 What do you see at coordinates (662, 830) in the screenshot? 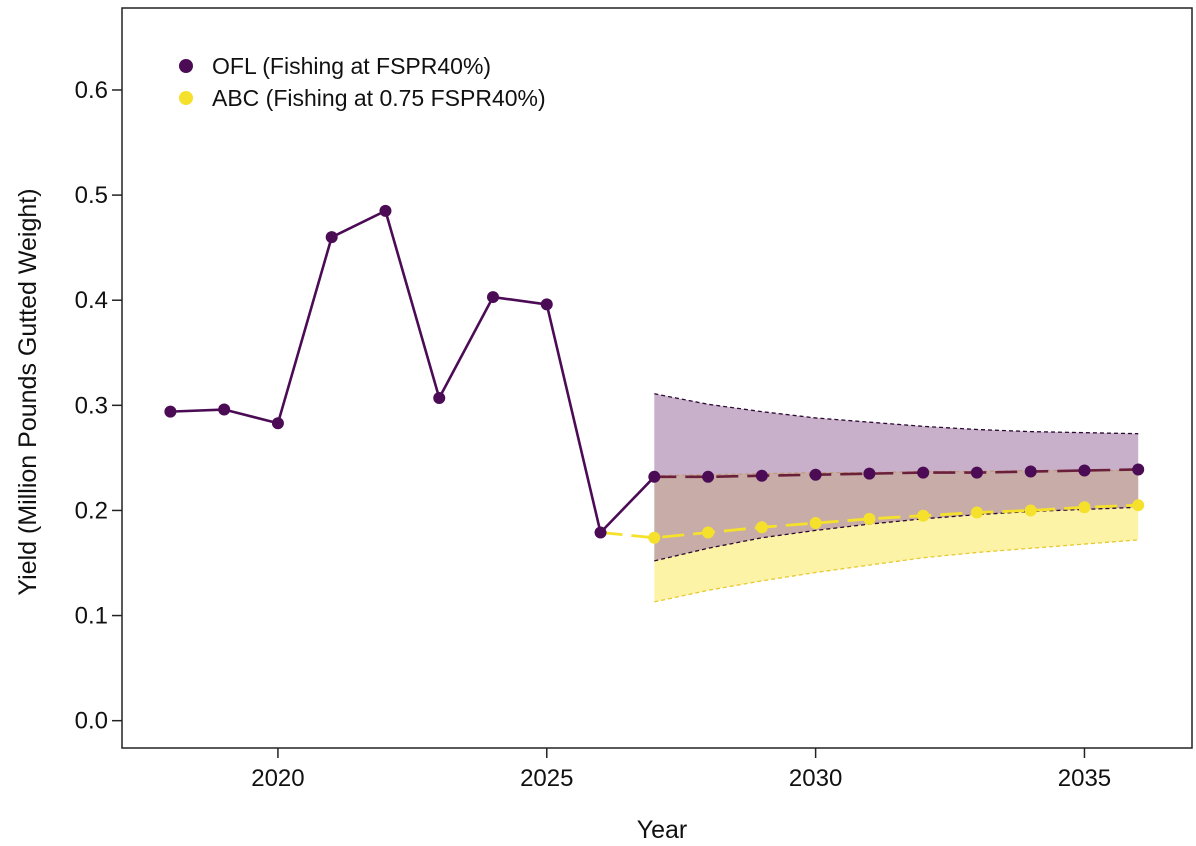
I see `x-axis-title: Year` at bounding box center [662, 830].